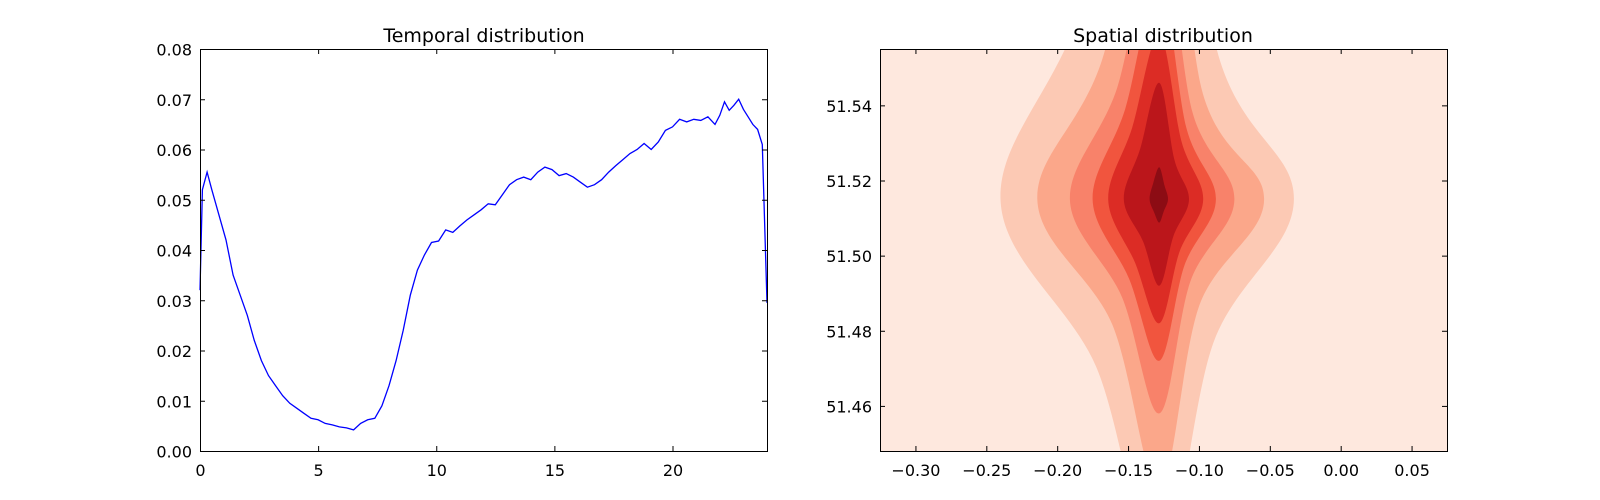 This screenshot has height=500, width=1600. What do you see at coordinates (986, 470) in the screenshot?
I see `x-tick-label: −0.25` at bounding box center [986, 470].